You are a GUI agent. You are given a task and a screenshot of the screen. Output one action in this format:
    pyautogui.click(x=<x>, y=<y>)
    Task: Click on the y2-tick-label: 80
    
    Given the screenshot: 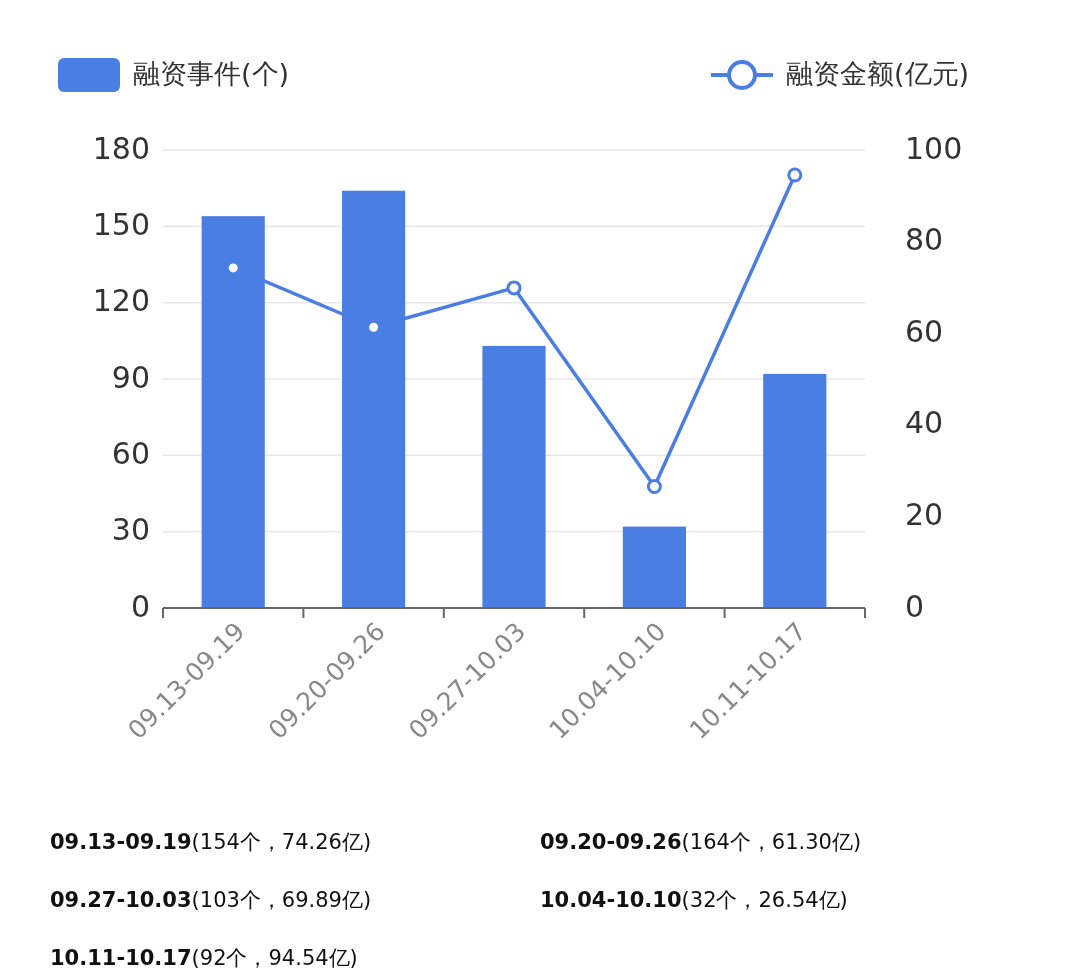 What is the action you would take?
    pyautogui.click(x=924, y=240)
    